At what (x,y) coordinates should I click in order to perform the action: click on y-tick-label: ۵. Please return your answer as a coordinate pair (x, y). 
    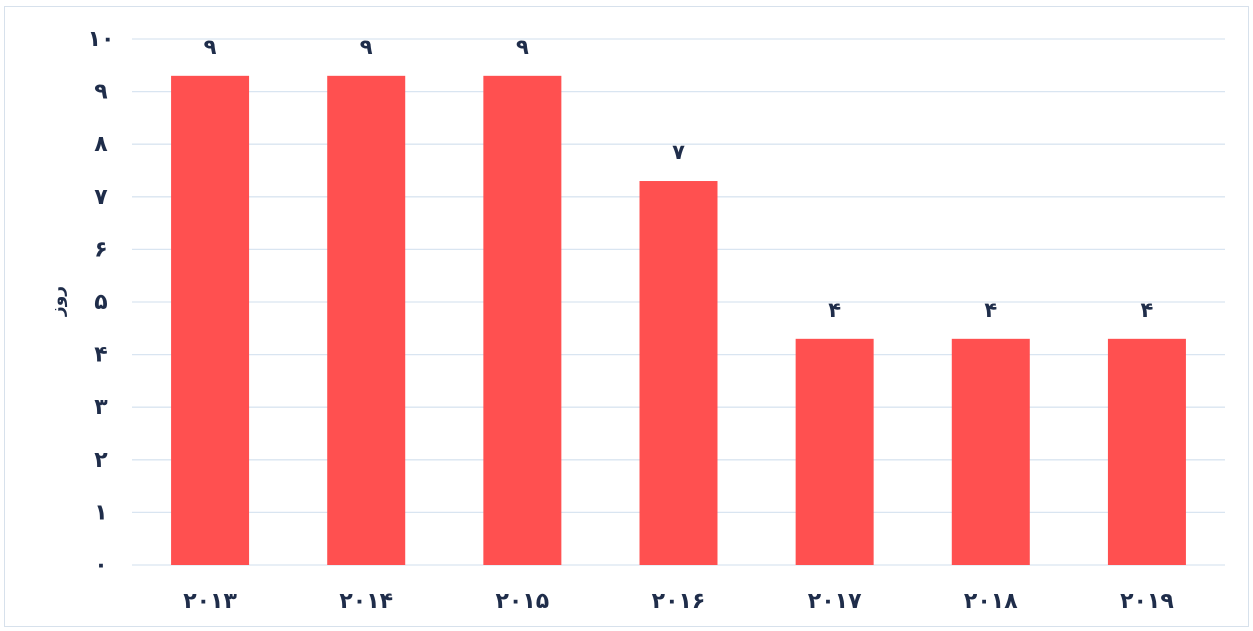
    Looking at the image, I should click on (100, 302).